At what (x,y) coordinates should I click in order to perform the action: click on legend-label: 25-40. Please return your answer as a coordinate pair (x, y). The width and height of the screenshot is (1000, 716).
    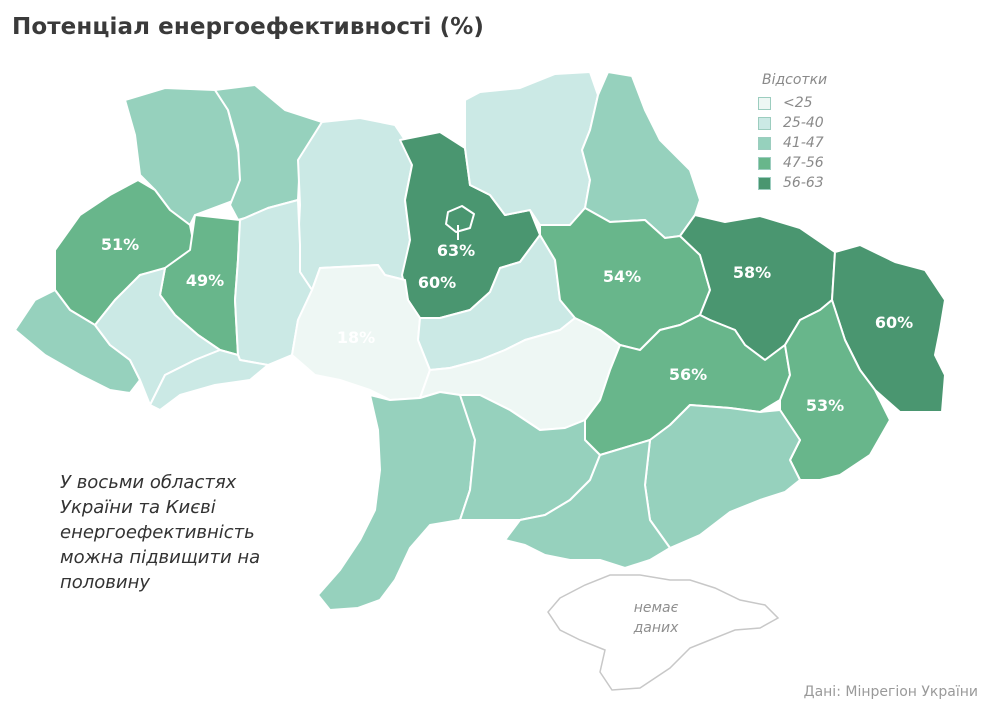
    Looking at the image, I should click on (803, 123).